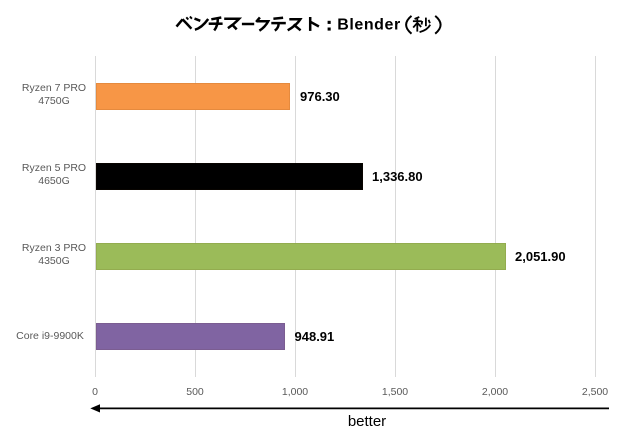 The height and width of the screenshot is (435, 620). What do you see at coordinates (367, 421) in the screenshot?
I see `svg-text: better` at bounding box center [367, 421].